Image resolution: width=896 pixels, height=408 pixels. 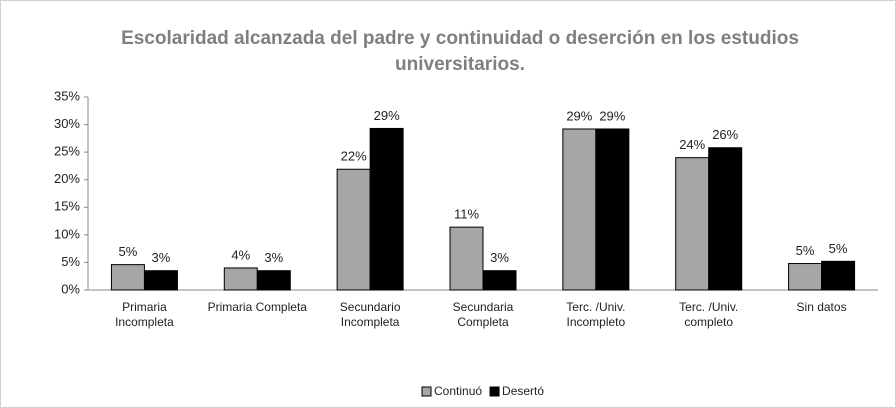 What do you see at coordinates (725, 134) in the screenshot?
I see `data-label: 26%` at bounding box center [725, 134].